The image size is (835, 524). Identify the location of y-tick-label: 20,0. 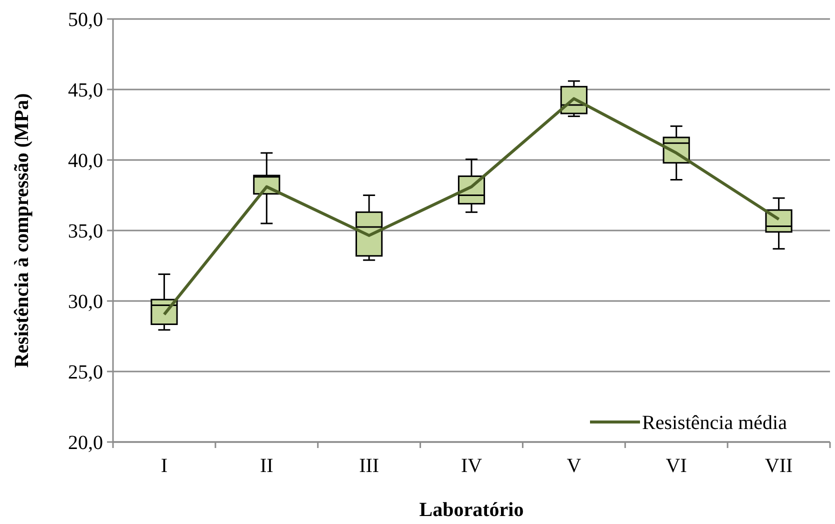
(85, 443).